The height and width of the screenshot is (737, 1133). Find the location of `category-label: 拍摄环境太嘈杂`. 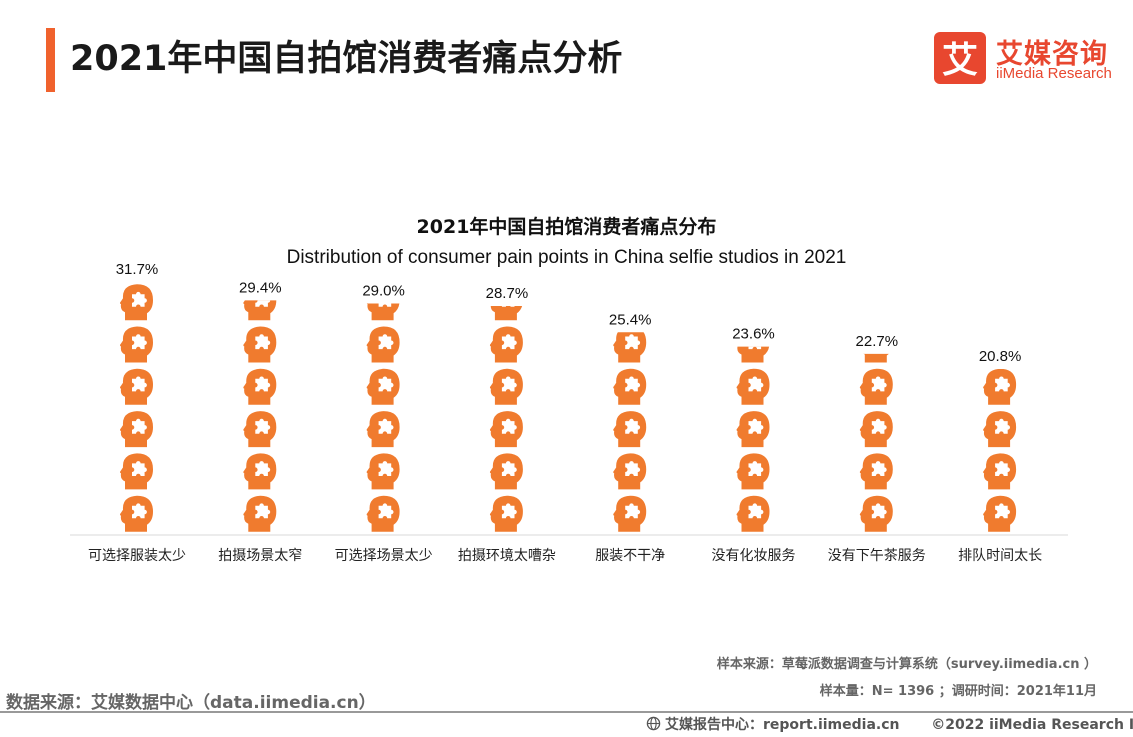

category-label: 拍摄环境太嘈杂 is located at coordinates (507, 556).